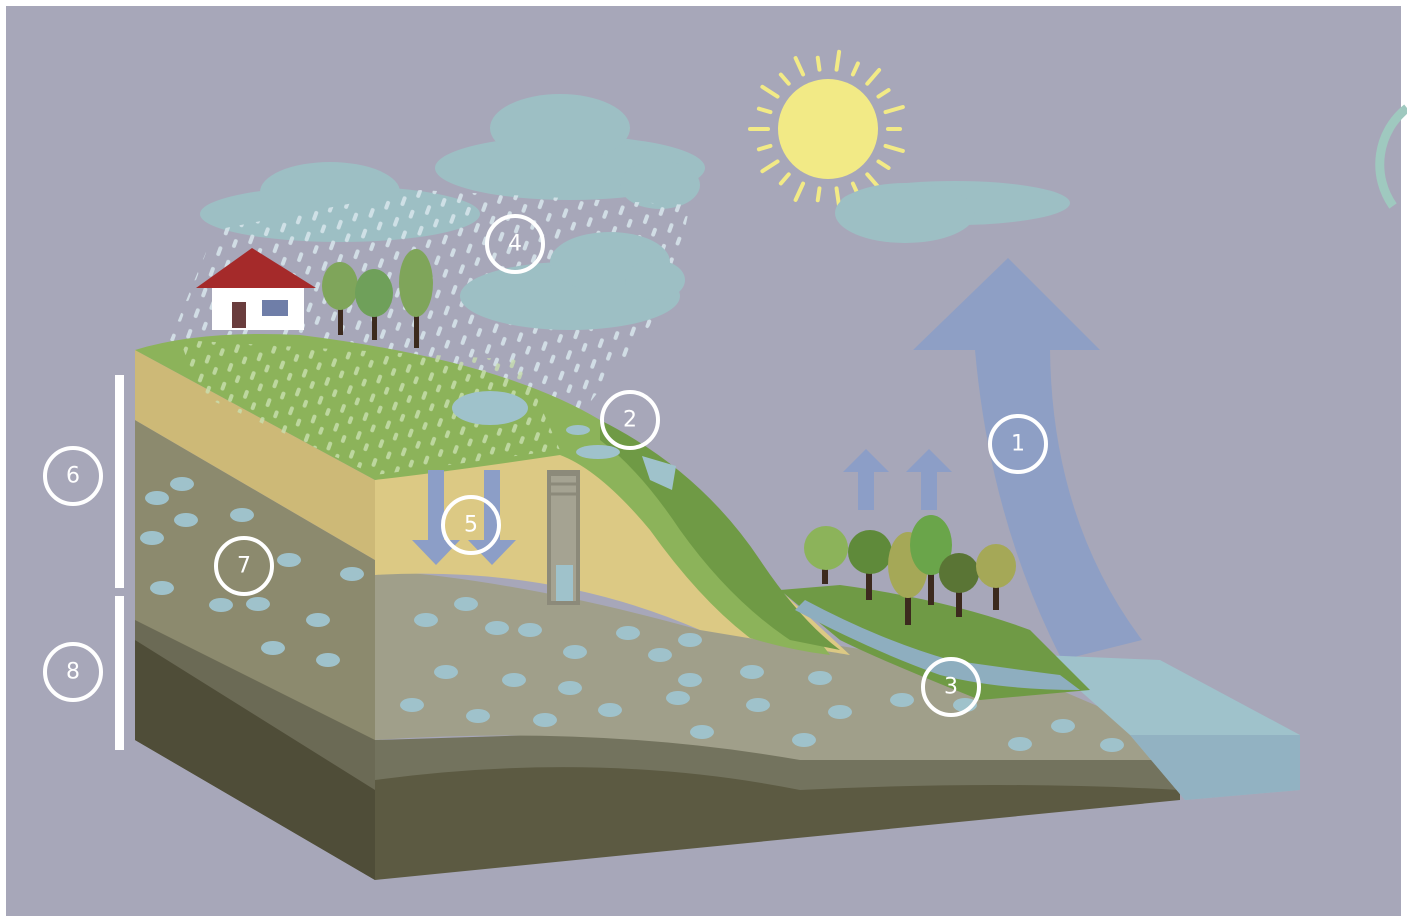 The width and height of the screenshot is (1407, 920). Describe the element at coordinates (659, 473) in the screenshot. I see `runoff-arrow` at that location.